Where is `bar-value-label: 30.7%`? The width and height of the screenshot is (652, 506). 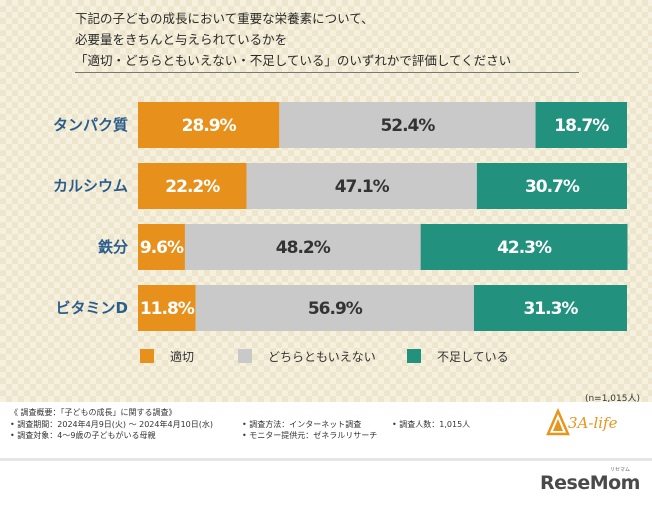 bar-value-label: 30.7% is located at coordinates (552, 187).